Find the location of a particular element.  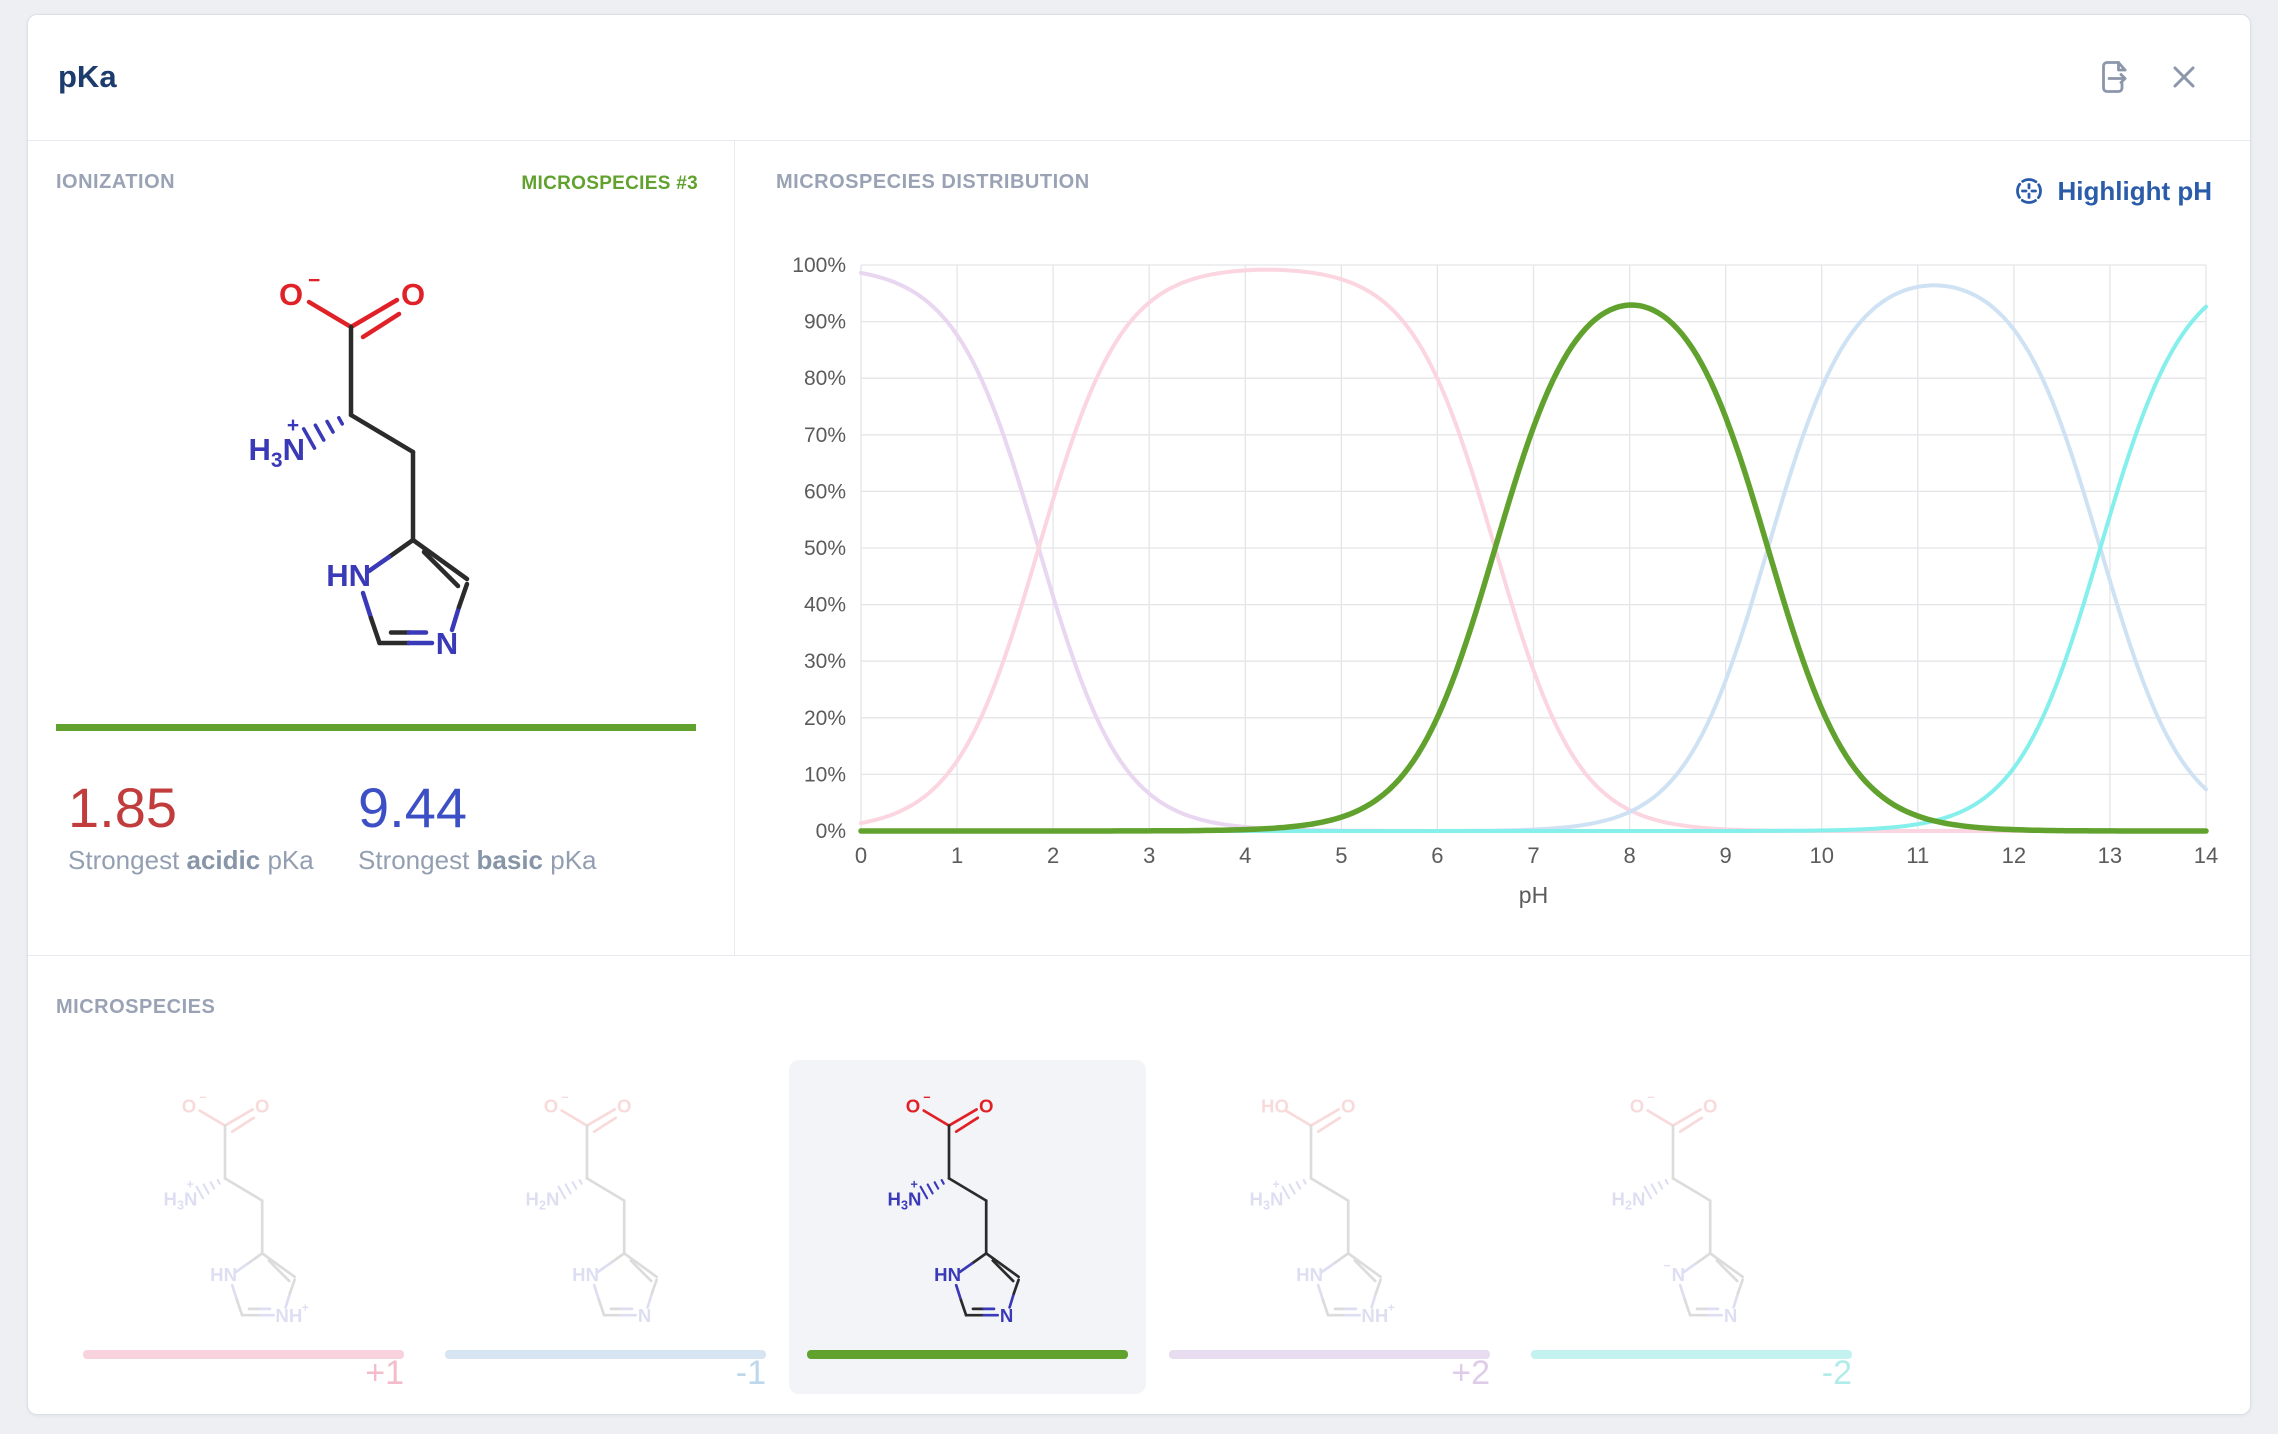

svg-text: 5 is located at coordinates (1341, 855).